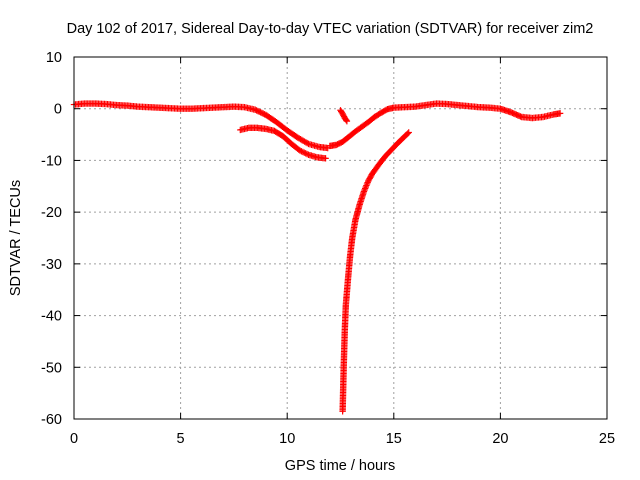 The height and width of the screenshot is (480, 640). What do you see at coordinates (16, 238) in the screenshot?
I see `y-axis-label: SDTVAR / TECUs` at bounding box center [16, 238].